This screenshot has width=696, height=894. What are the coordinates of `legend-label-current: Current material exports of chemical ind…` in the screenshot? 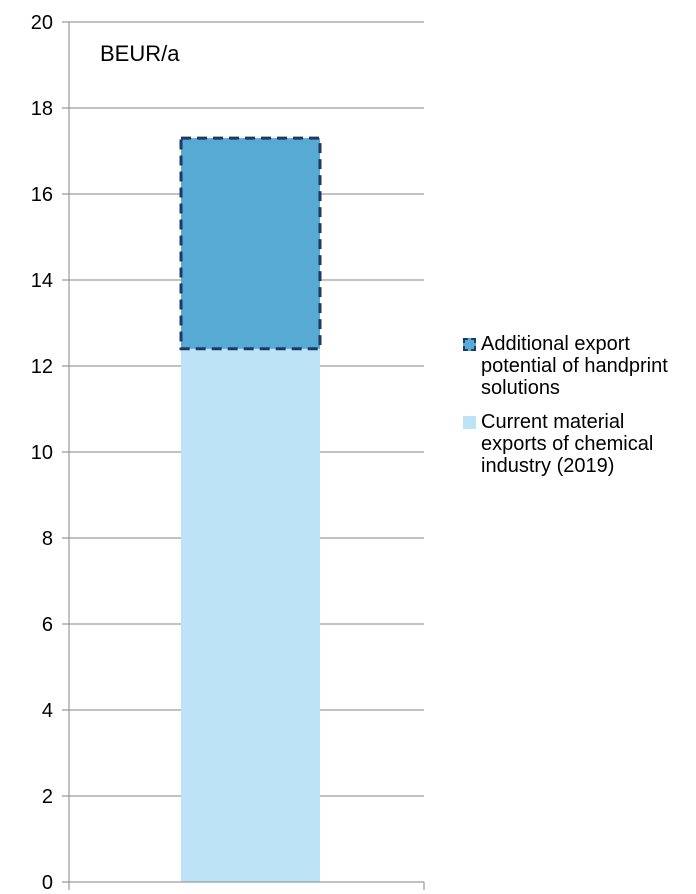 It's located at (567, 444).